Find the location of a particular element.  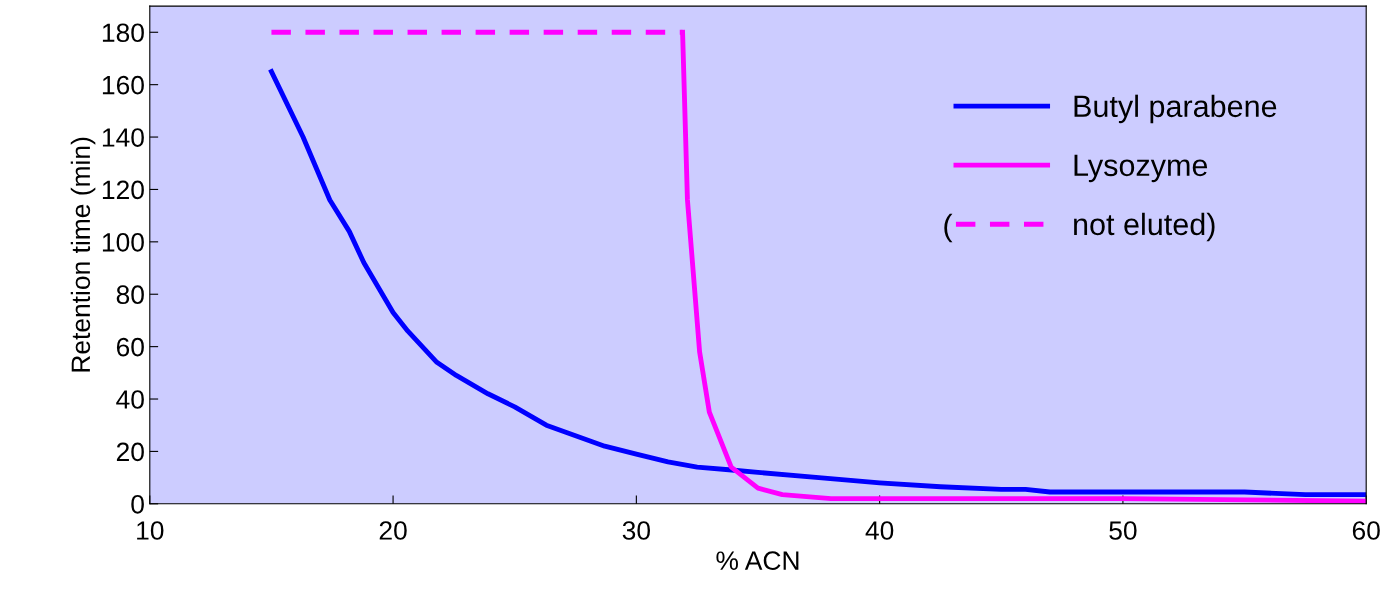

annotation: ( is located at coordinates (948, 228).